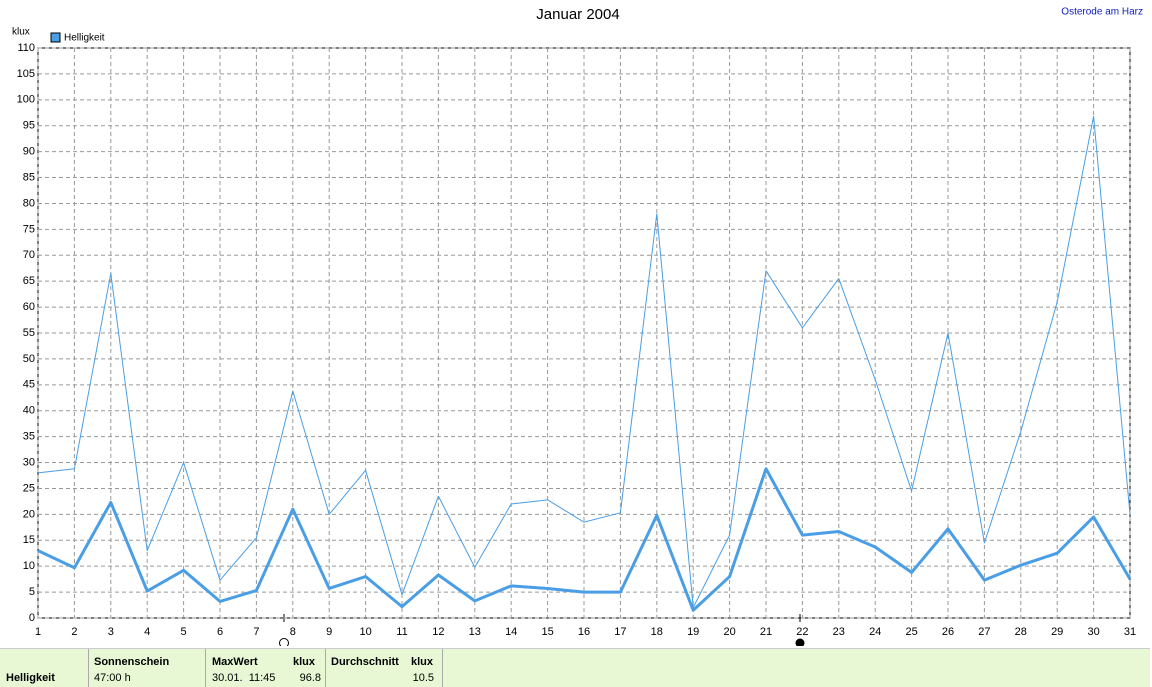  I want to click on x-tick-label: 18, so click(657, 632).